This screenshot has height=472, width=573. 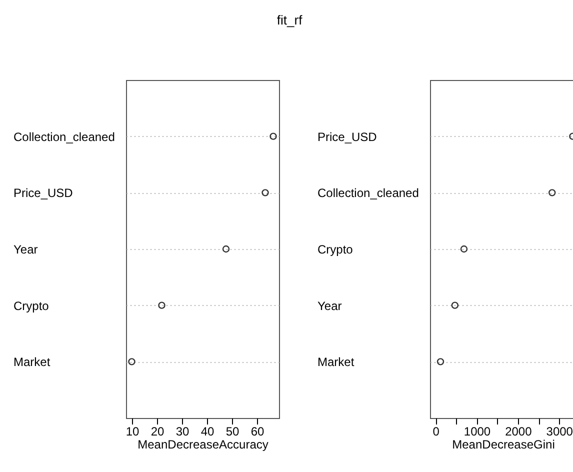 What do you see at coordinates (257, 431) in the screenshot?
I see `x-tick-label: 60` at bounding box center [257, 431].